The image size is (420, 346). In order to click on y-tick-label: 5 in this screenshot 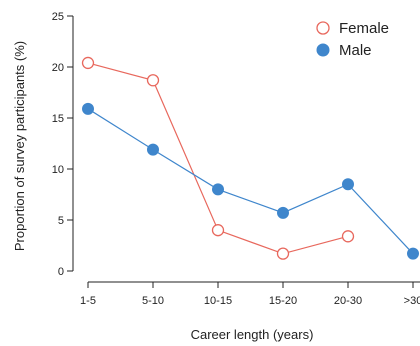, I will do `click(61, 221)`.